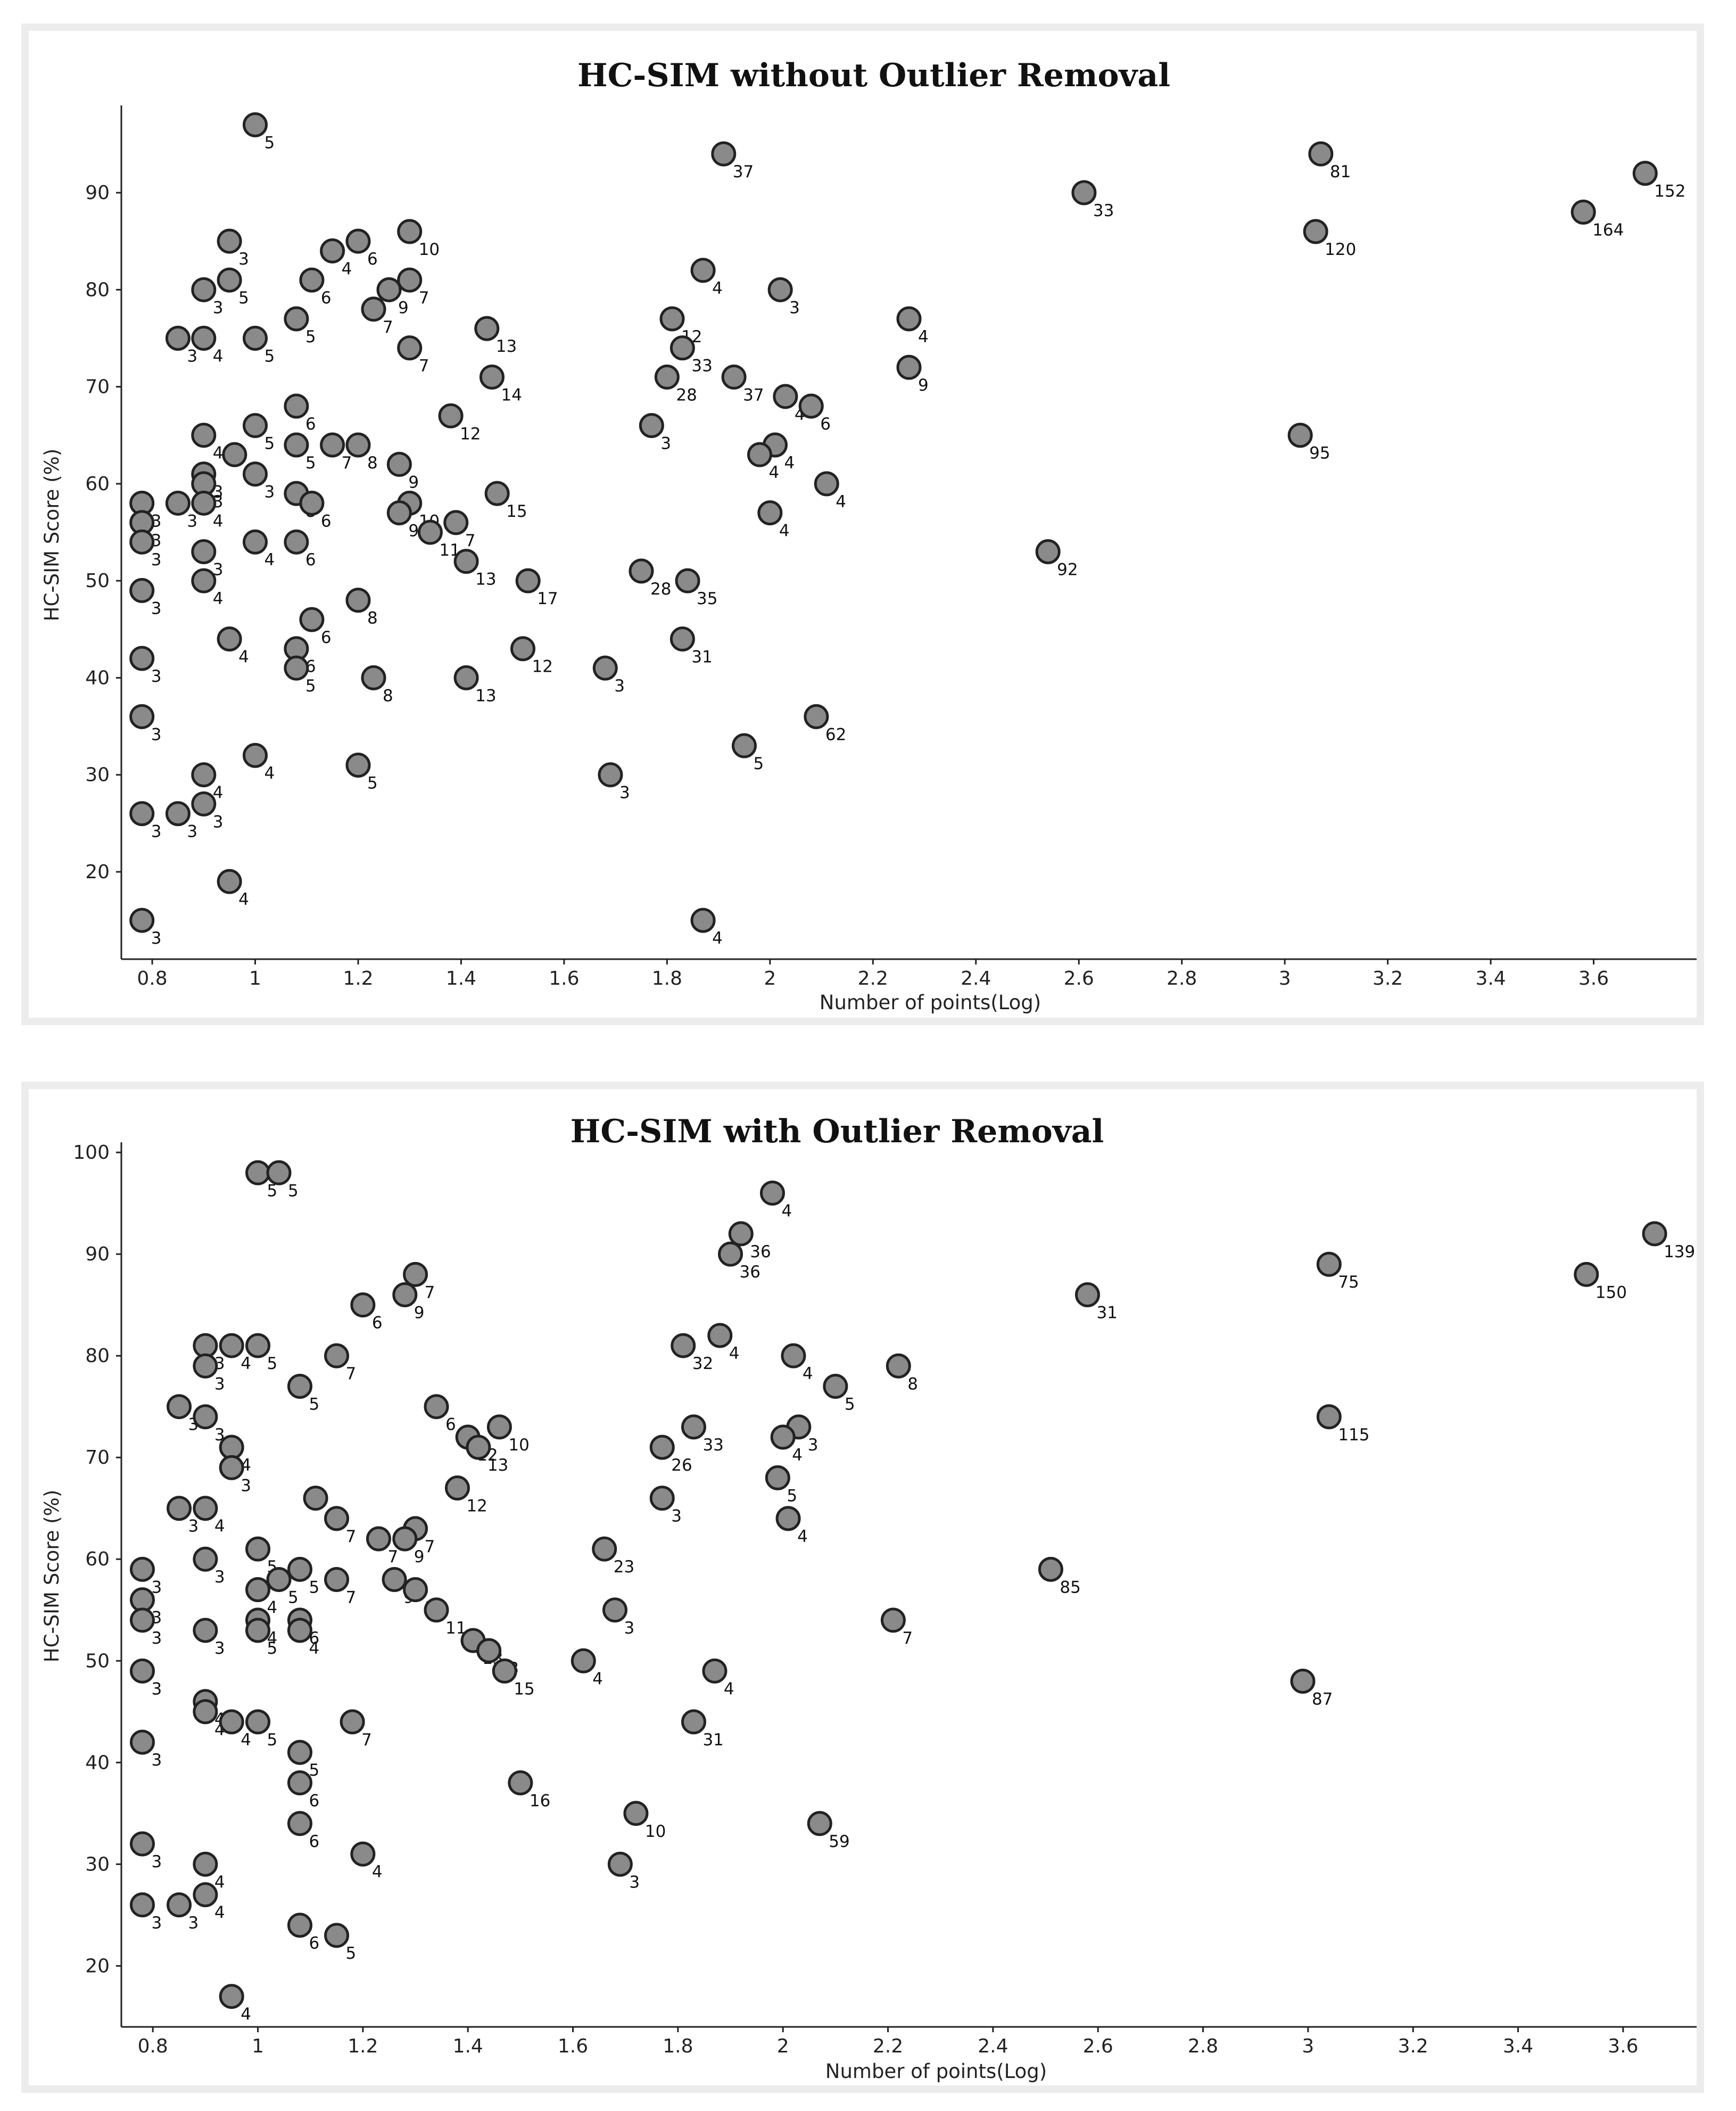 This screenshot has width=1736, height=2111. Describe the element at coordinates (1323, 1699) in the screenshot. I see `data-point-label: 87` at that location.